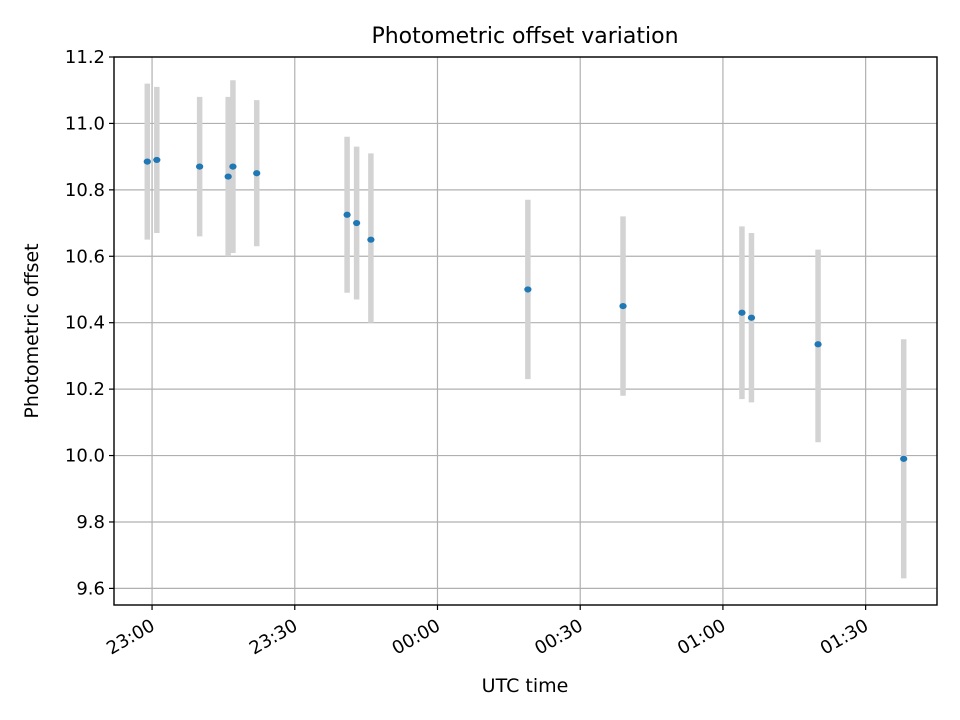  Describe the element at coordinates (273, 637) in the screenshot. I see `x-tick-label: 23:30` at that location.